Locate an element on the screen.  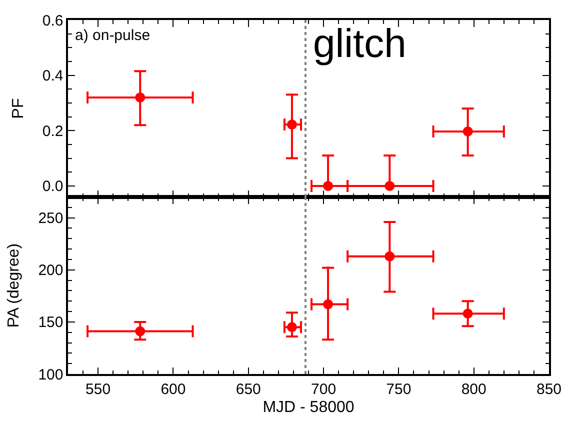
x-tick-label: 850 is located at coordinates (549, 389).